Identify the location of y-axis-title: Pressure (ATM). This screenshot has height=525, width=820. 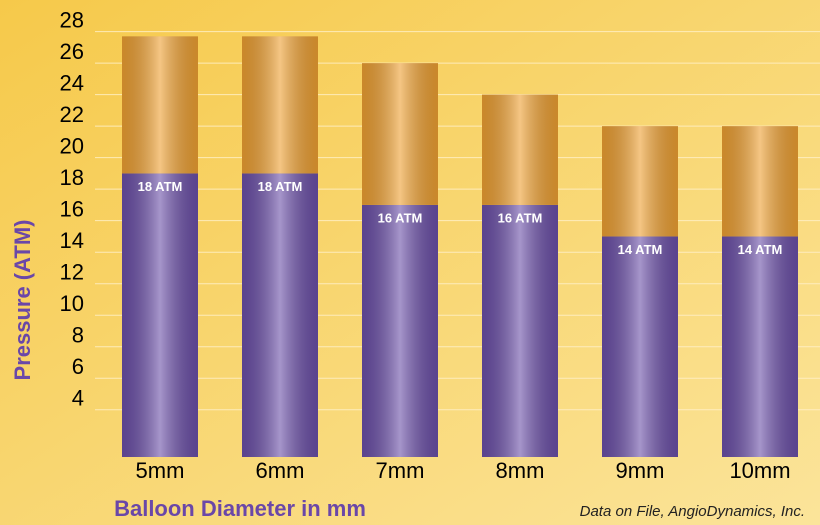
(22, 300).